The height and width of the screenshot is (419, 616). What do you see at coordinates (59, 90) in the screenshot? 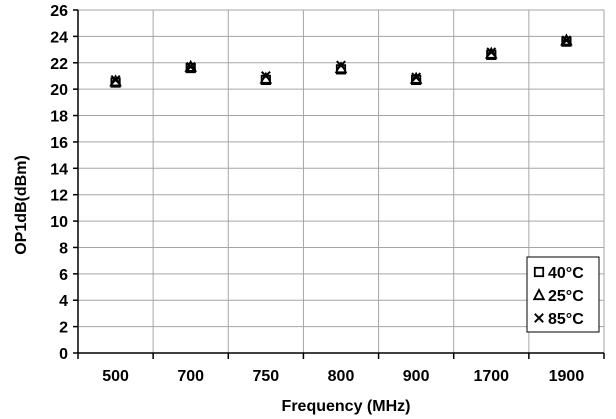
I see `y-tick-label: 20` at bounding box center [59, 90].